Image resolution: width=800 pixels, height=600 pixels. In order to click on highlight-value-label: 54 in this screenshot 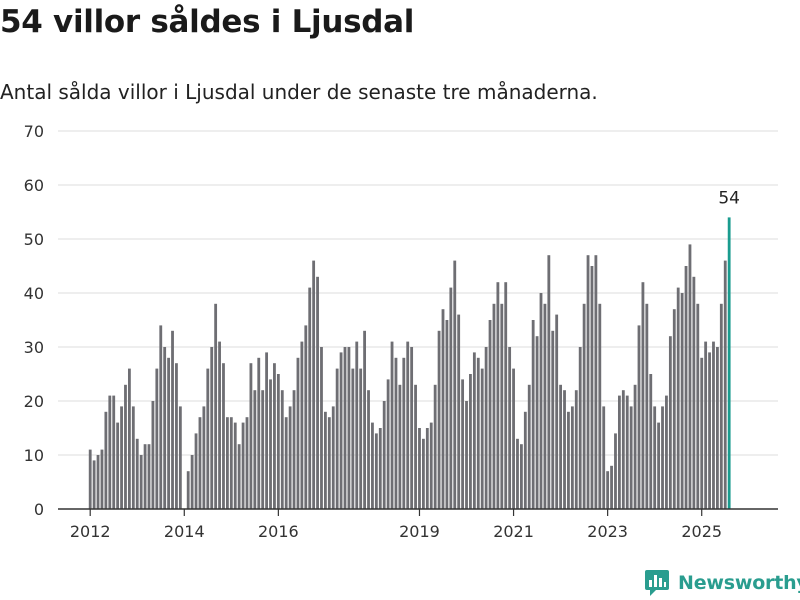, I will do `click(729, 198)`.